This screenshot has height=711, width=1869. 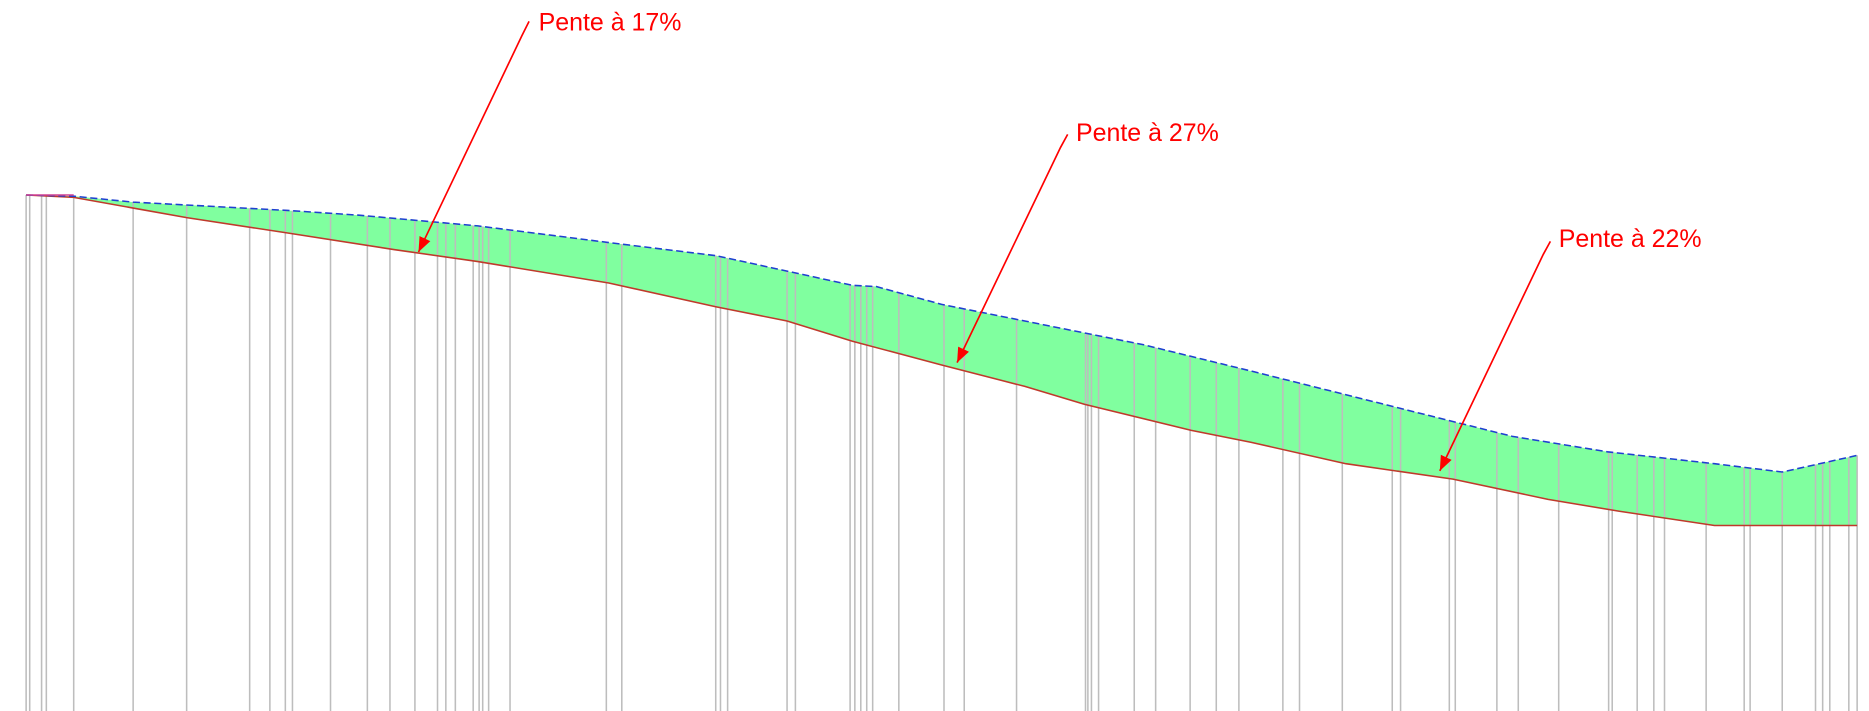 What do you see at coordinates (1630, 239) in the screenshot?
I see `slope-label: Pente à 22%` at bounding box center [1630, 239].